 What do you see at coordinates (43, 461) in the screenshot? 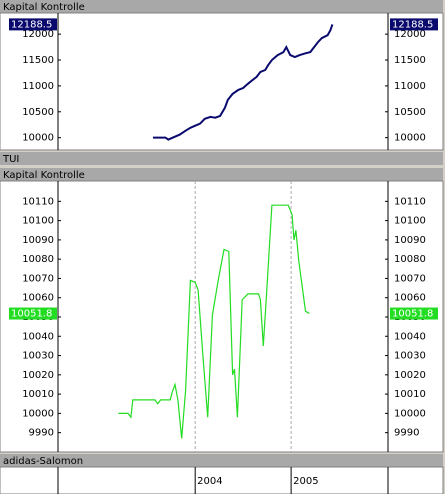
I see `panel-title: adidas-Salomon` at bounding box center [43, 461].